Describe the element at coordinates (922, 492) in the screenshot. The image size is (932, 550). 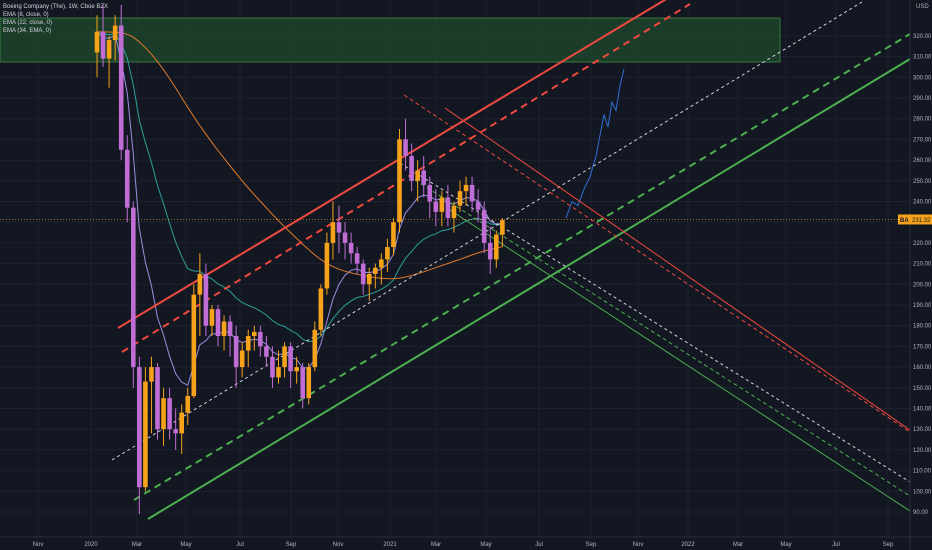
I see `y-tick-label: 100.00` at that location.